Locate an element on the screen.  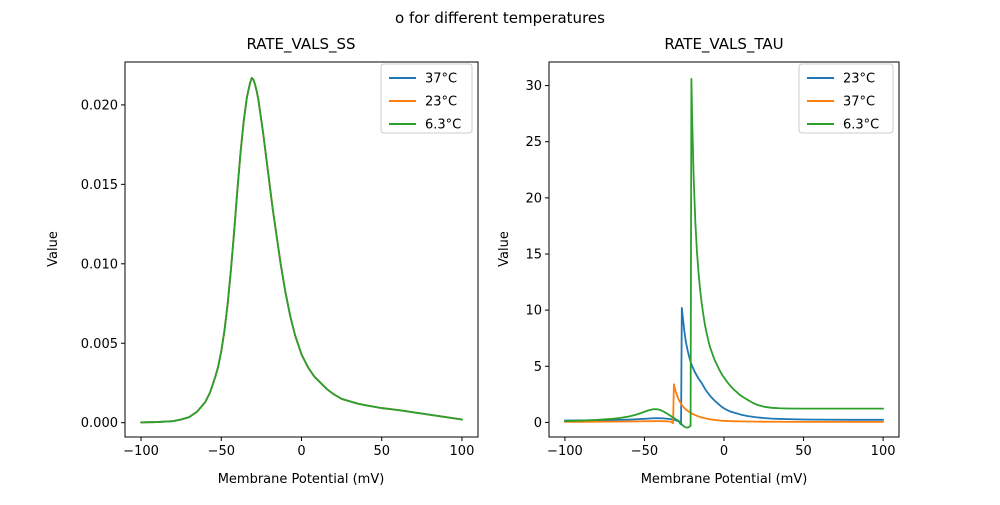
y-tick-label: 5 is located at coordinates (538, 367).